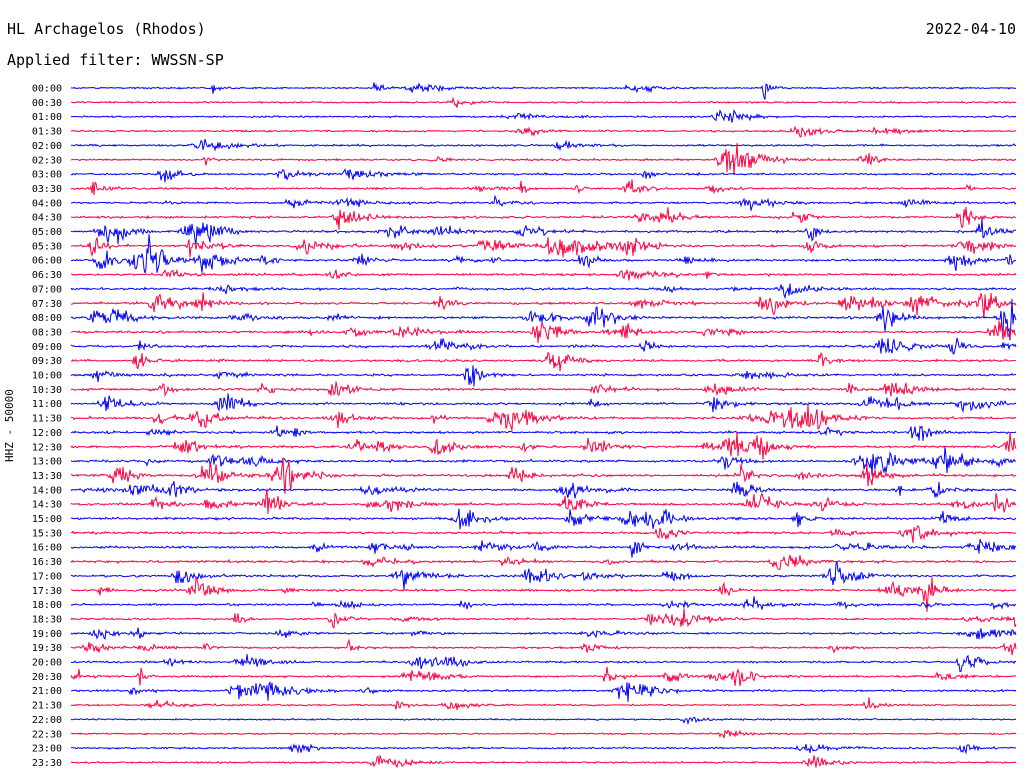  Describe the element at coordinates (47, 160) in the screenshot. I see `row-time-label: 02:30` at that location.